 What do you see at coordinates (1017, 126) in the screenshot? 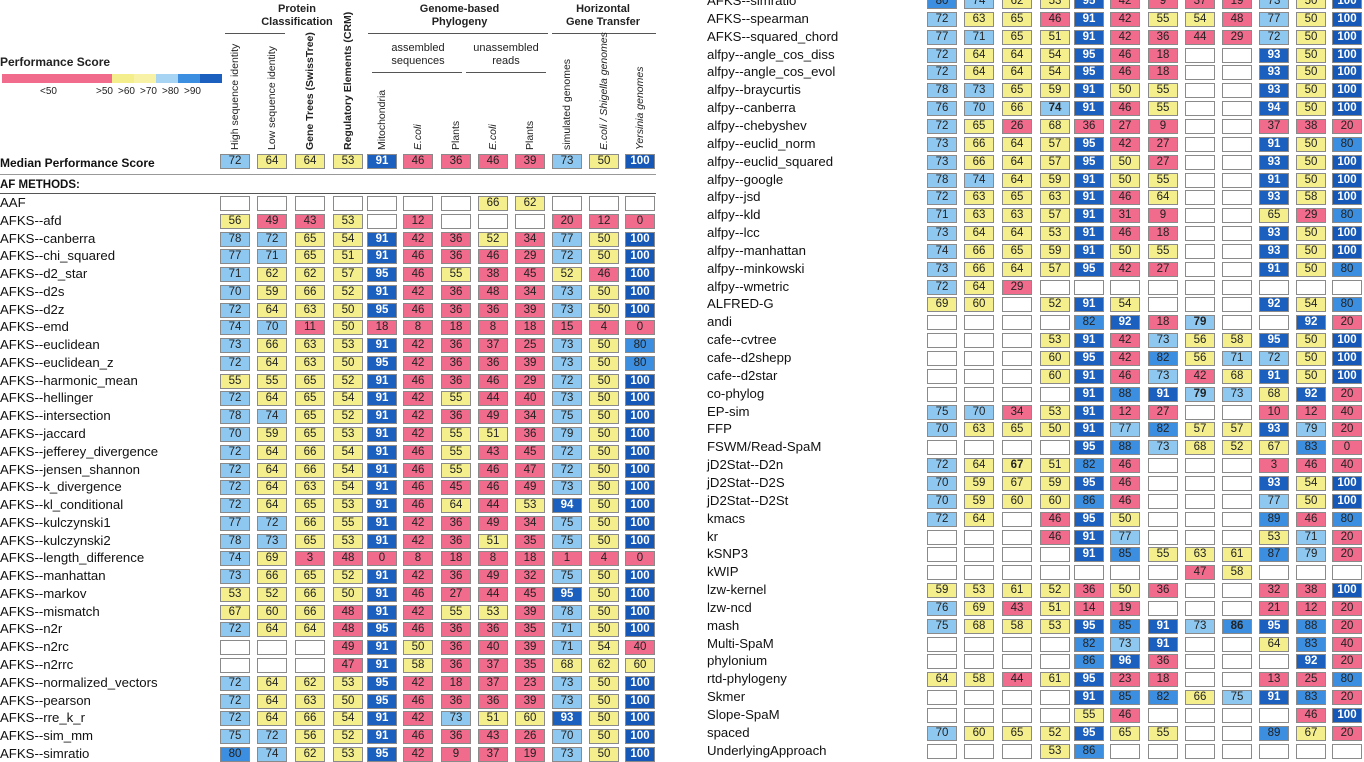
I see `heatmap-cell: 26` at bounding box center [1017, 126].